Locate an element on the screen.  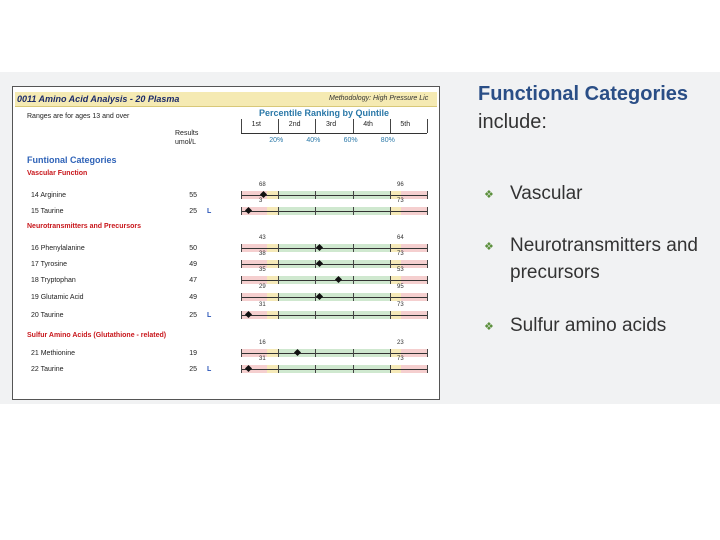
results-label: Results is located at coordinates (187, 133).